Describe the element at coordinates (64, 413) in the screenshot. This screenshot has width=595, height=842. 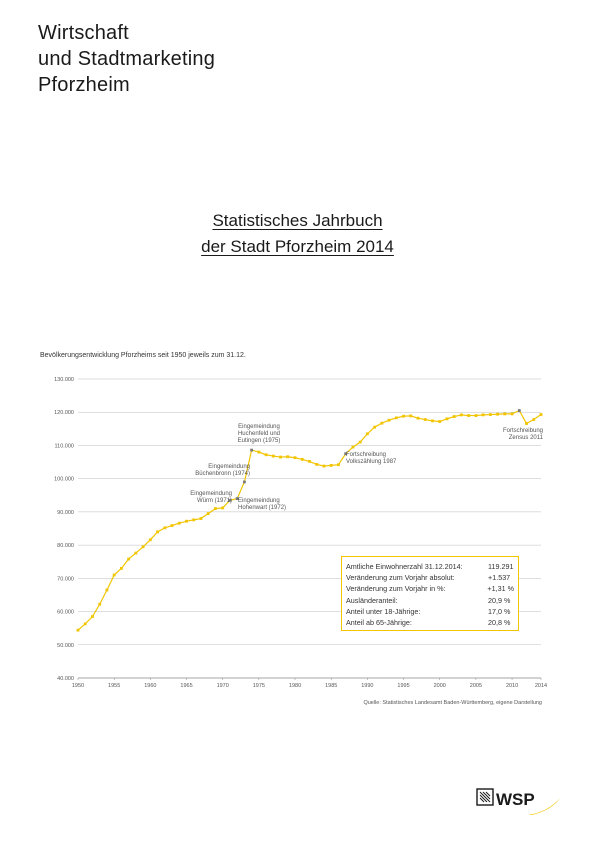
I see `y-tick-label: 120.000` at that location.